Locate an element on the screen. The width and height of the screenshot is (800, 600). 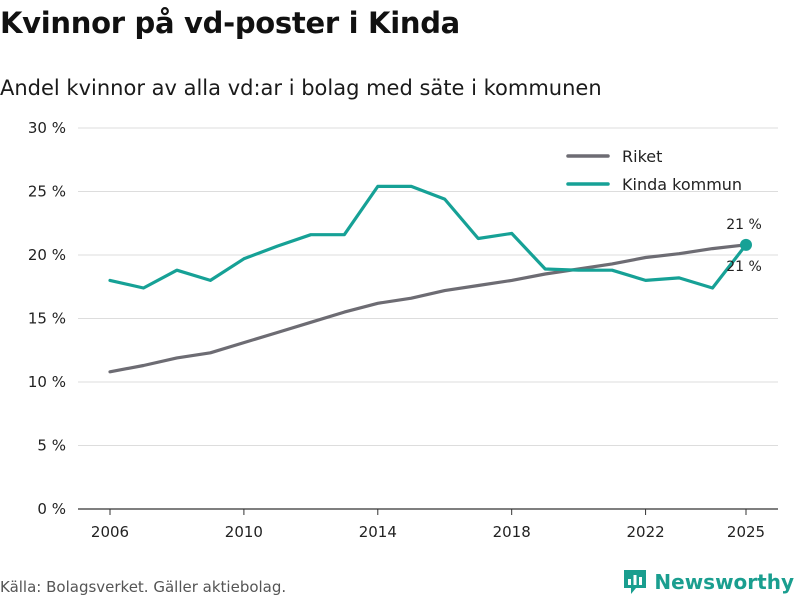
y-tick-label: 20 % is located at coordinates (47, 255).